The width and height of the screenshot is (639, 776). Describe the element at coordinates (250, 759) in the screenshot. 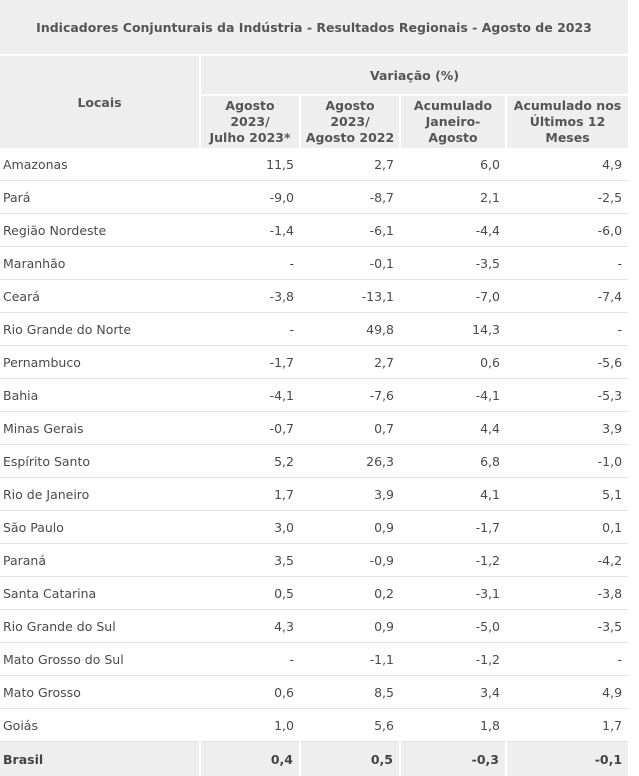

I see `total-value: 0,4` at that location.